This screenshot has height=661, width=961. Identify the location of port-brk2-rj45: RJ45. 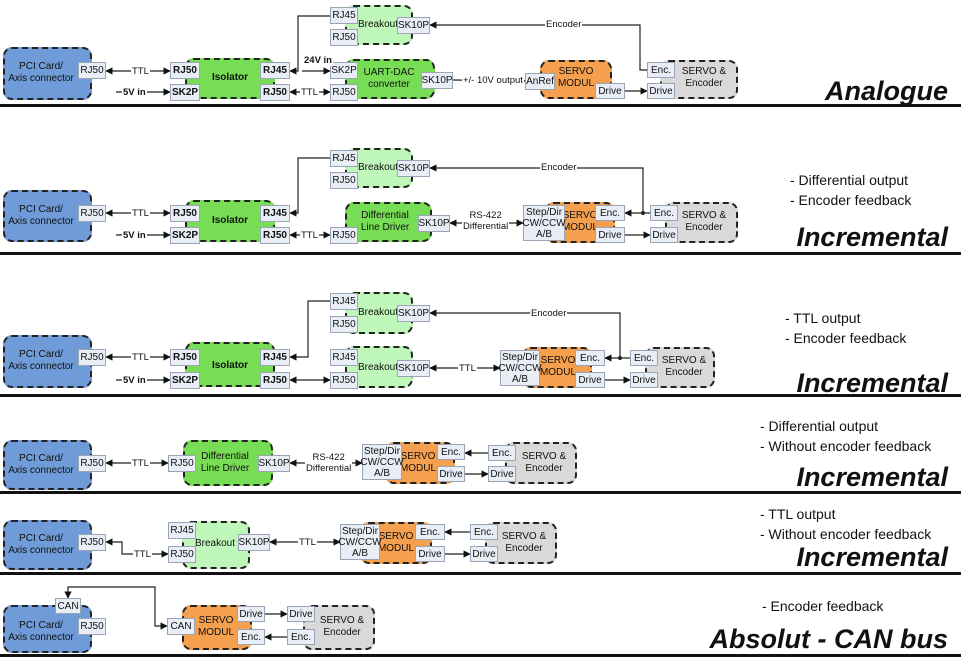
(344, 357).